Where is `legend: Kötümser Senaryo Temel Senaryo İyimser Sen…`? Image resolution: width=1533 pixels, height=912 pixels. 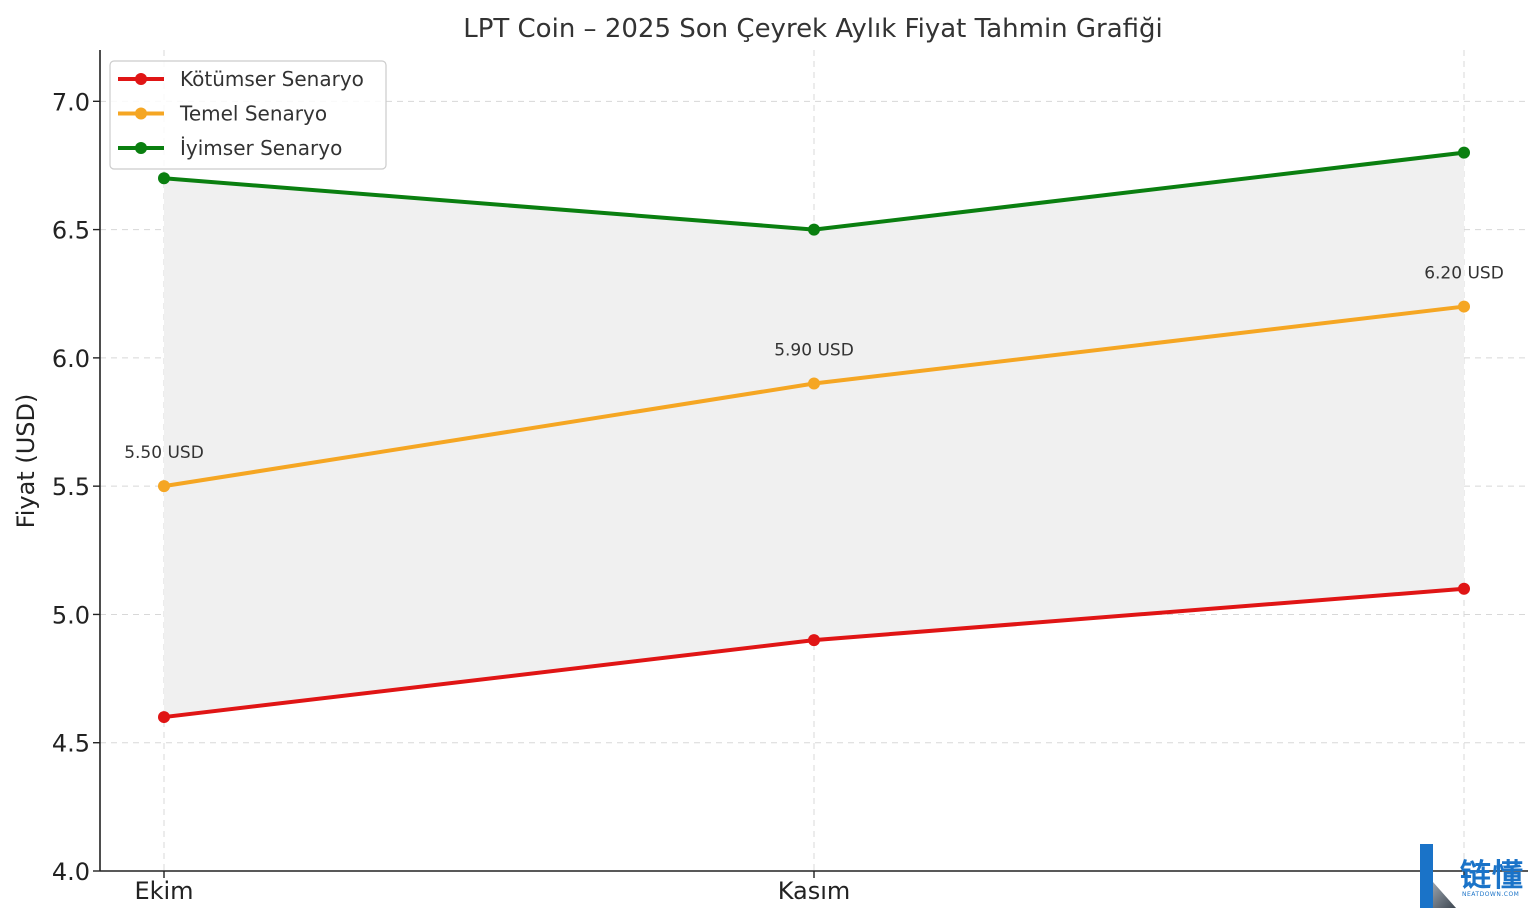 legend: Kötümser Senaryo Temel Senaryo İyimser Sen… is located at coordinates (248, 115).